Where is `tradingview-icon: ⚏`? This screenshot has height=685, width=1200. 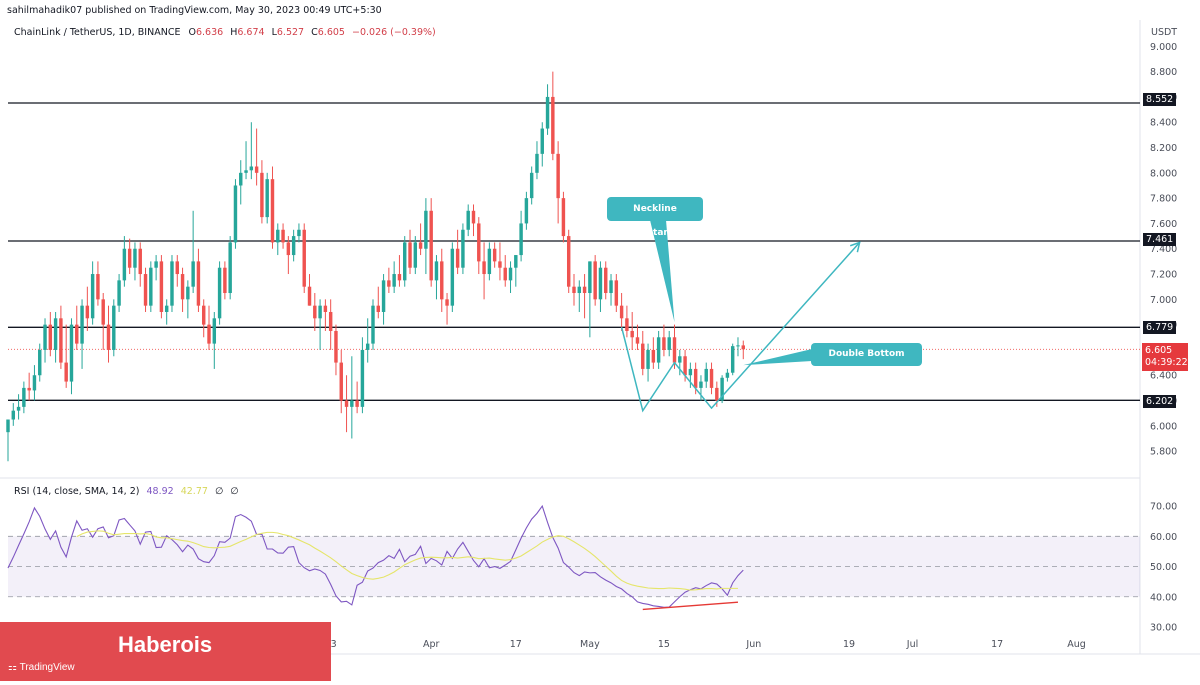
tradingview-icon: ⚏ is located at coordinates (12, 667).